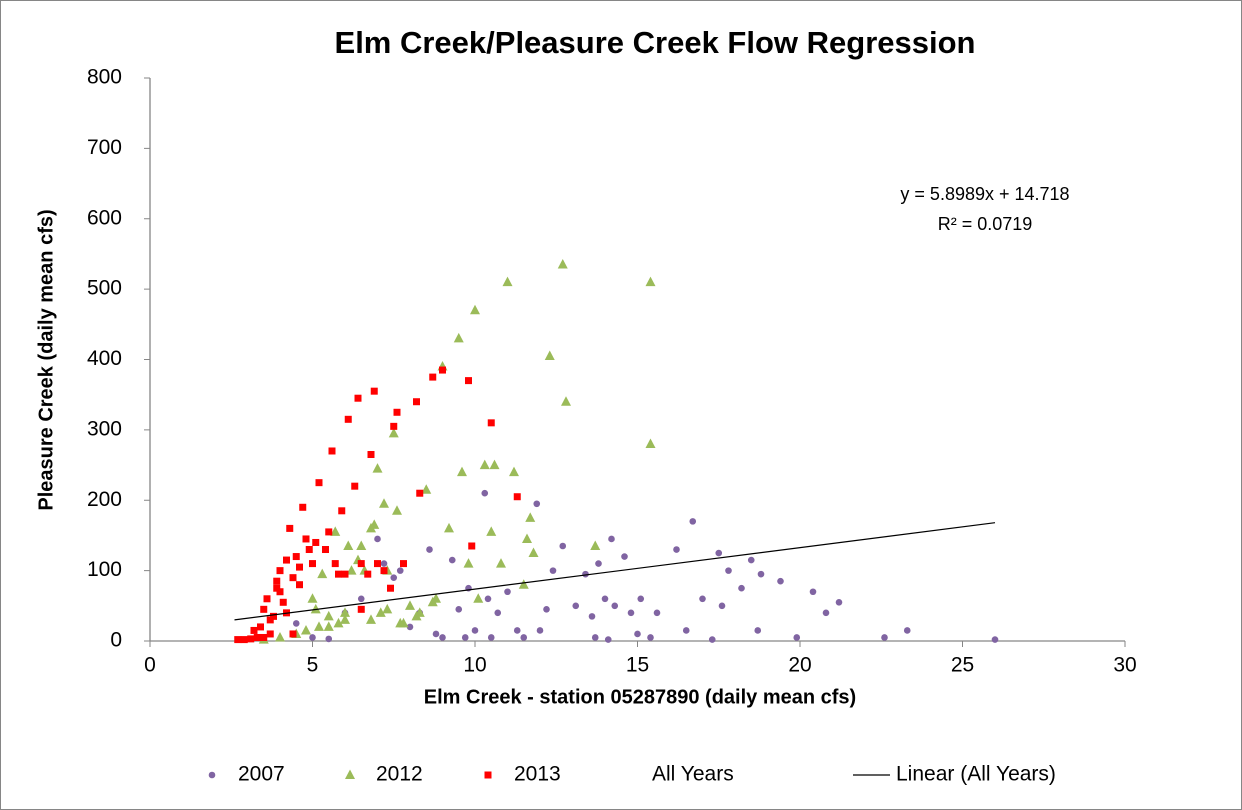  Describe the element at coordinates (150, 665) in the screenshot. I see `x-tick-label: 0` at that location.